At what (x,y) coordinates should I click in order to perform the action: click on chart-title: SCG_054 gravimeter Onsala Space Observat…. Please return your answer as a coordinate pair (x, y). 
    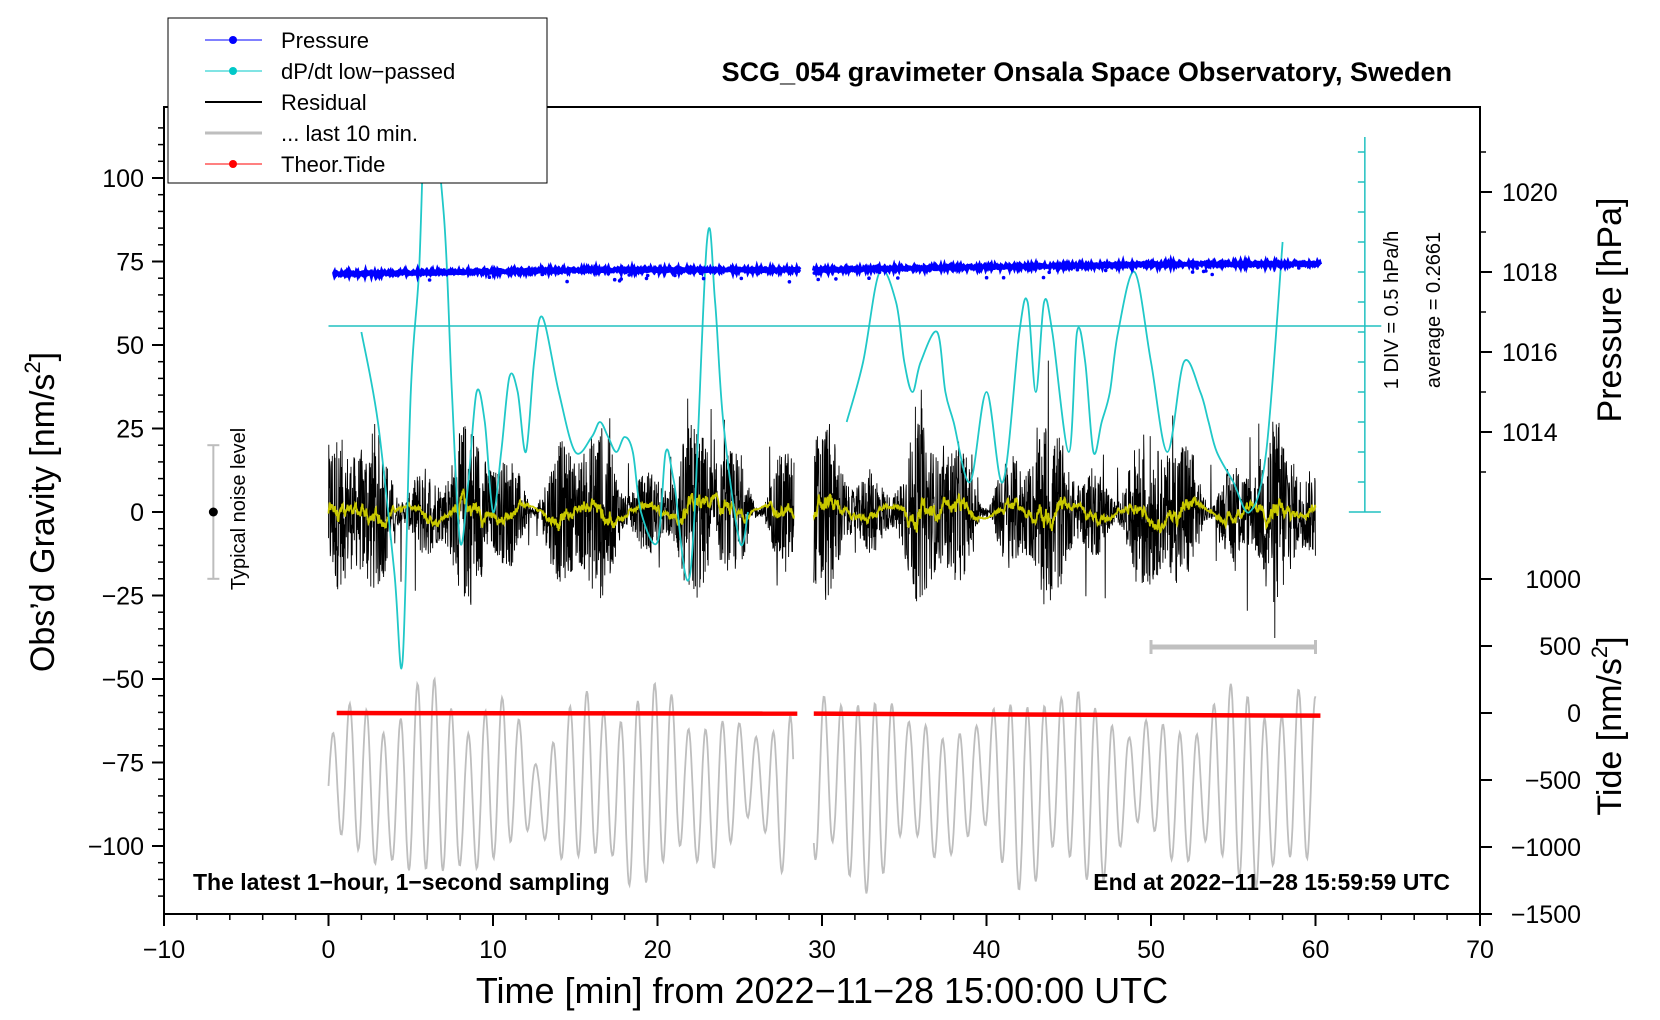
    Looking at the image, I should click on (1087, 72).